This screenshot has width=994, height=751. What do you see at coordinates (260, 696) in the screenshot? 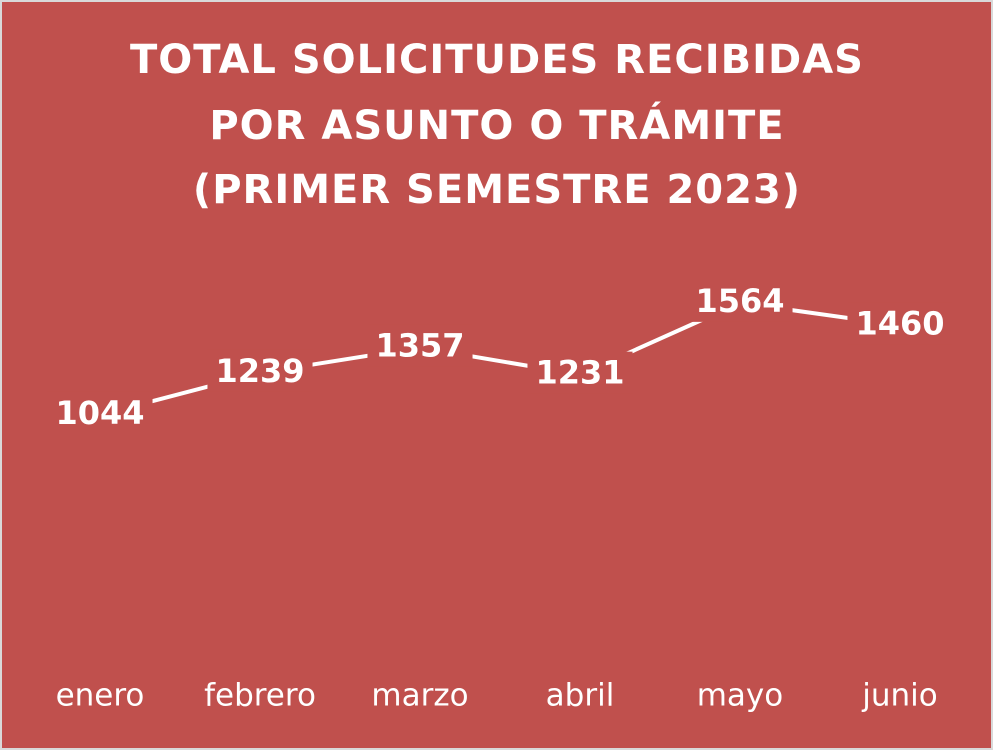
I see `x-tick-label: febrero` at bounding box center [260, 696].